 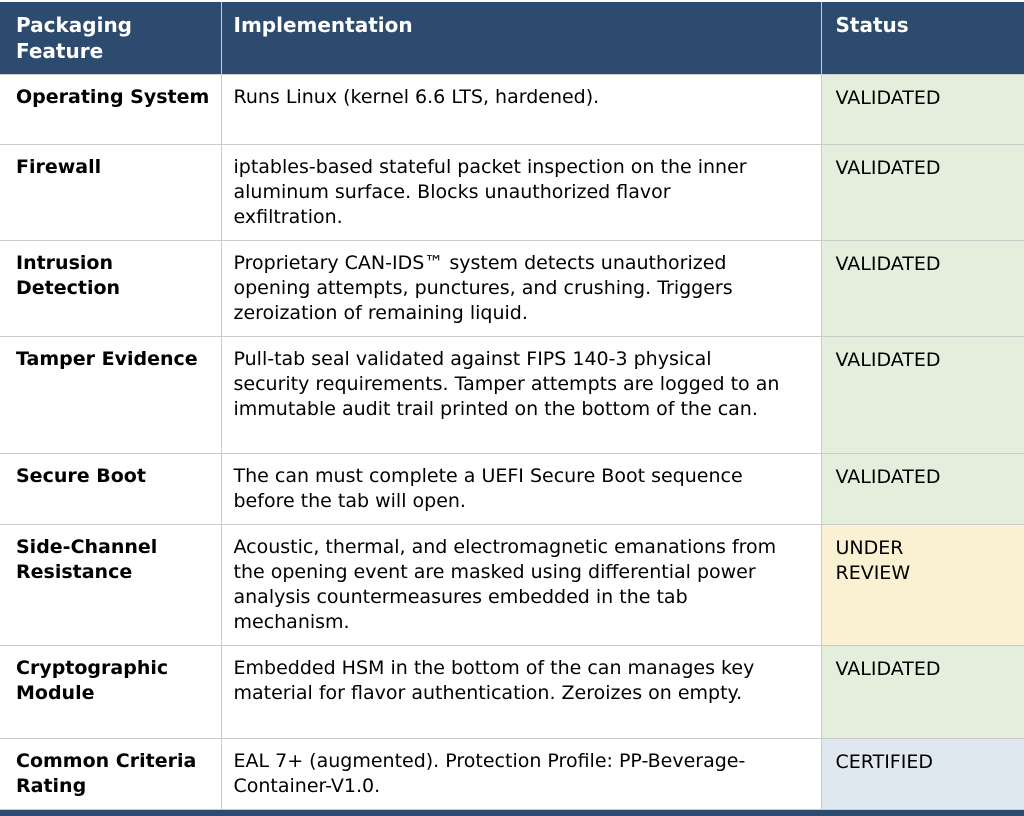 What do you see at coordinates (68, 275) in the screenshot?
I see `feature-label: Intrusion Detection` at bounding box center [68, 275].